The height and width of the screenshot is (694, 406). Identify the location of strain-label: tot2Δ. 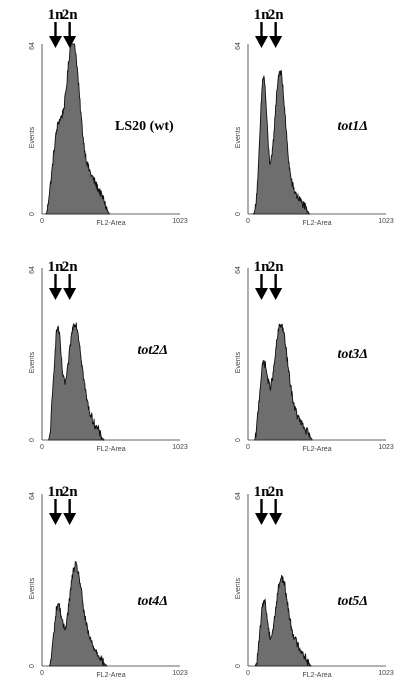
(152, 350).